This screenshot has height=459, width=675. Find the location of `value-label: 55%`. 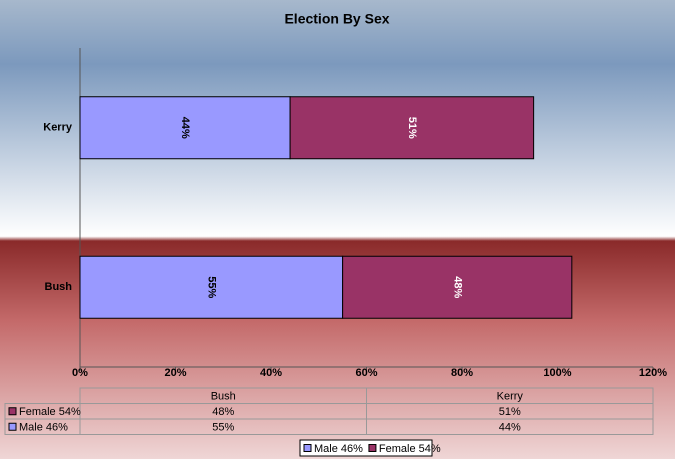

value-label: 55% is located at coordinates (211, 287).